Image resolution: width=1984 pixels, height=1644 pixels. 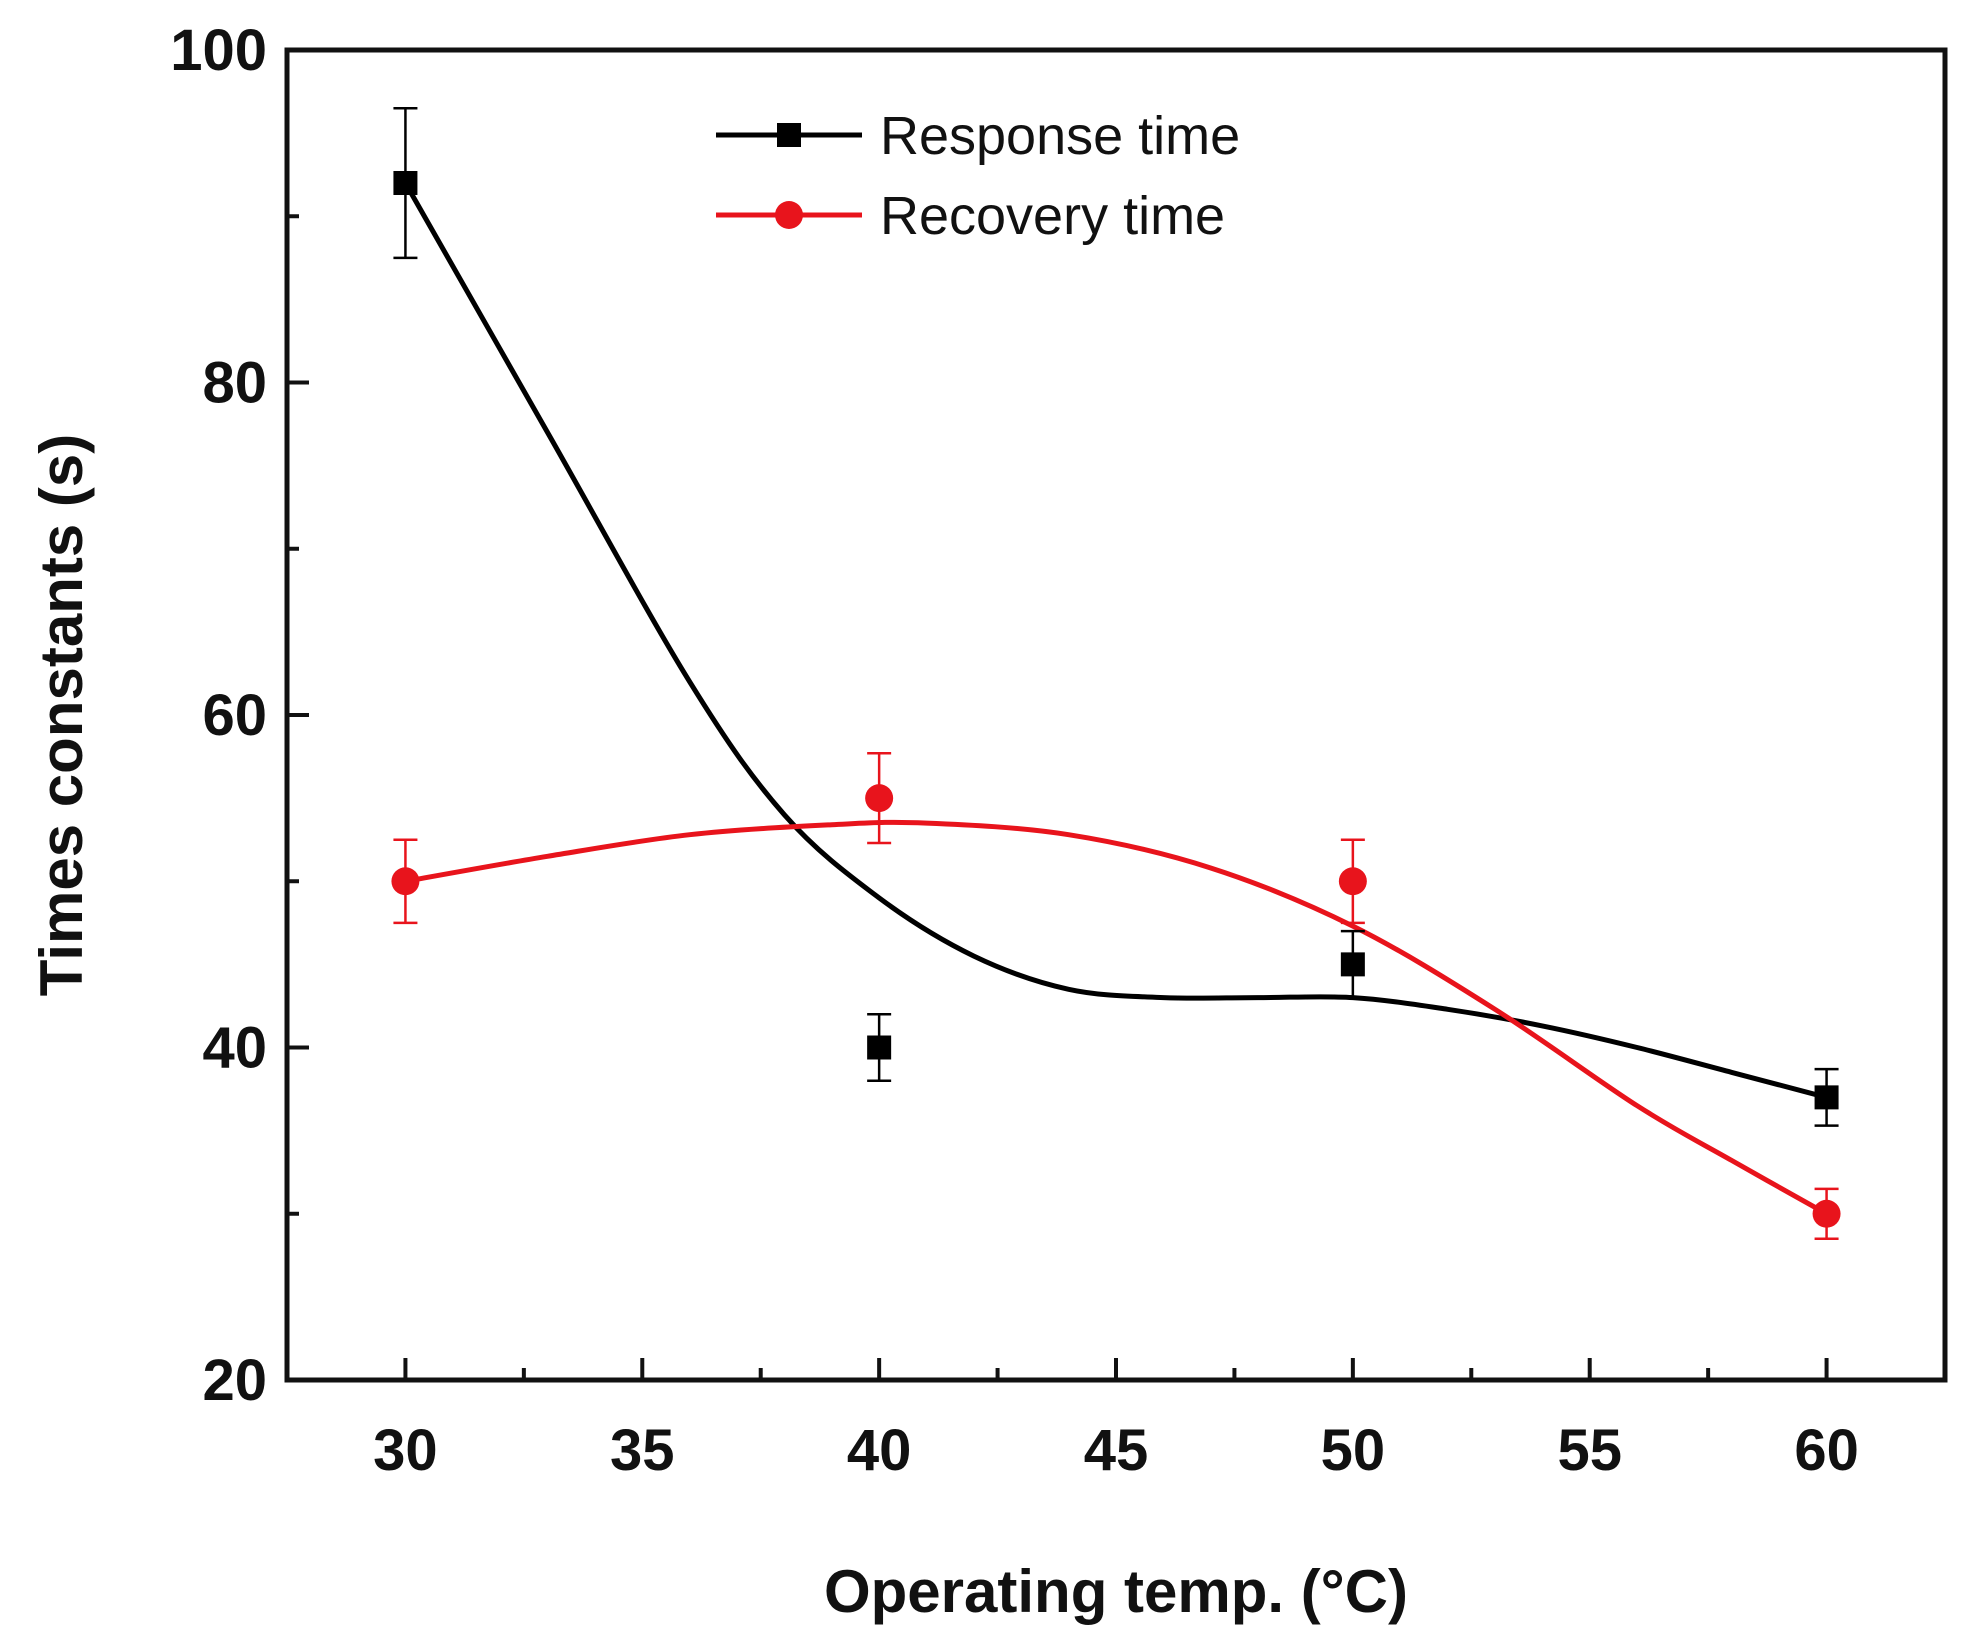 I want to click on y-axis-title: Times constants (s), so click(x=61, y=715).